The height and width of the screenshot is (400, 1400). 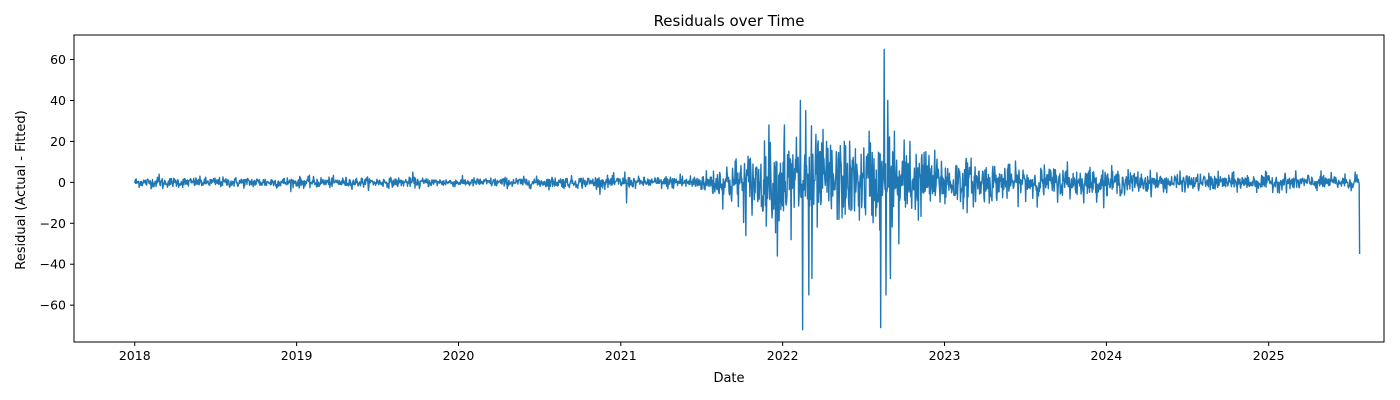 What do you see at coordinates (297, 355) in the screenshot?
I see `x-tick-label: 2019` at bounding box center [297, 355].